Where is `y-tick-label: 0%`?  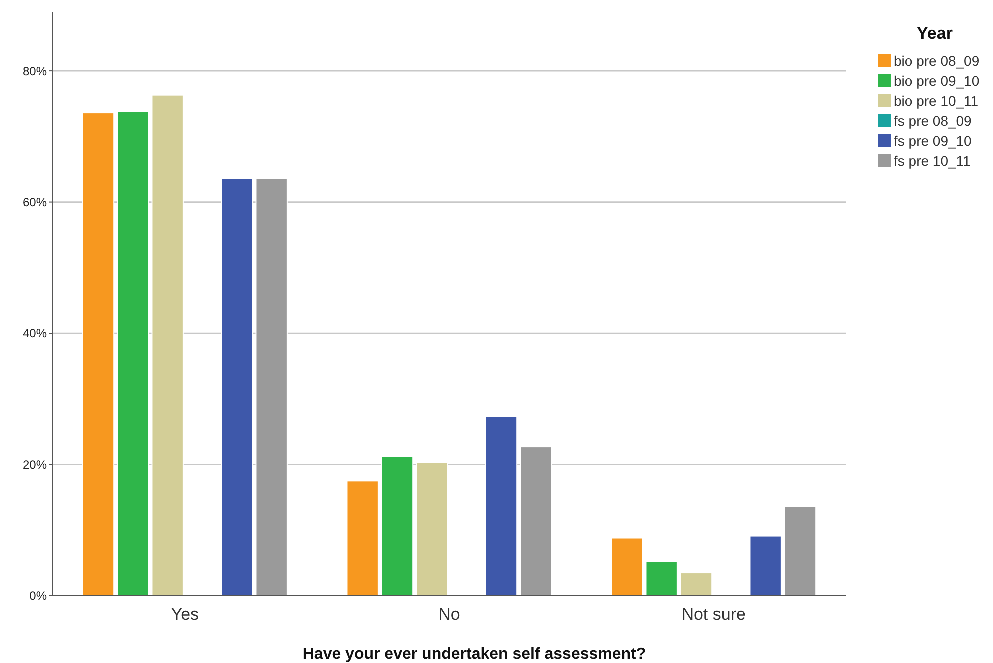
y-tick-label: 0% is located at coordinates (39, 596).